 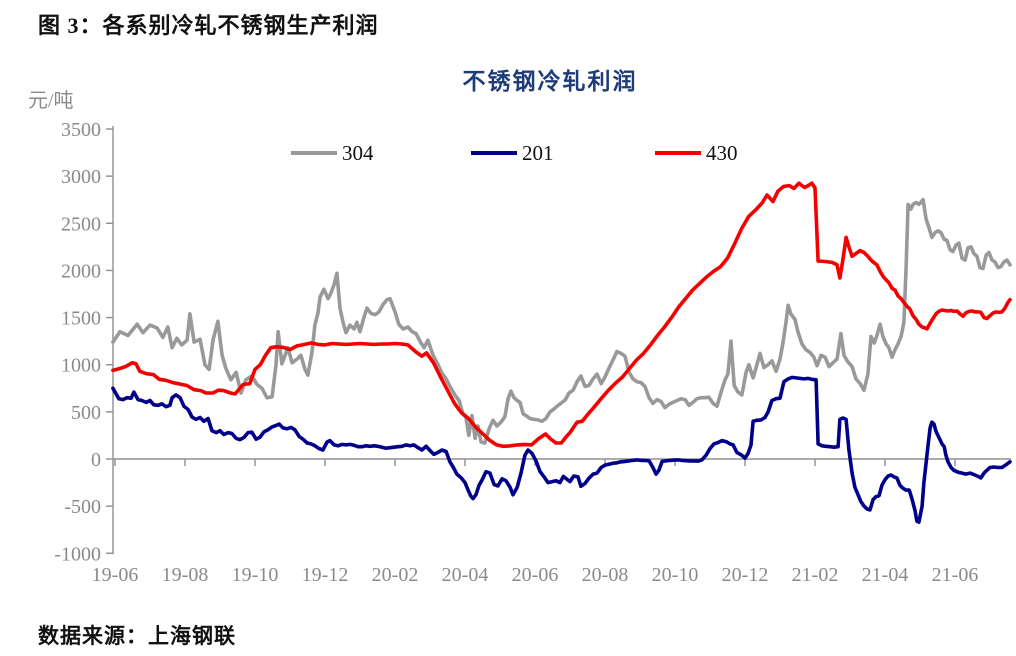 What do you see at coordinates (51, 101) in the screenshot?
I see `y-axis-unit-label: 元/吨` at bounding box center [51, 101].